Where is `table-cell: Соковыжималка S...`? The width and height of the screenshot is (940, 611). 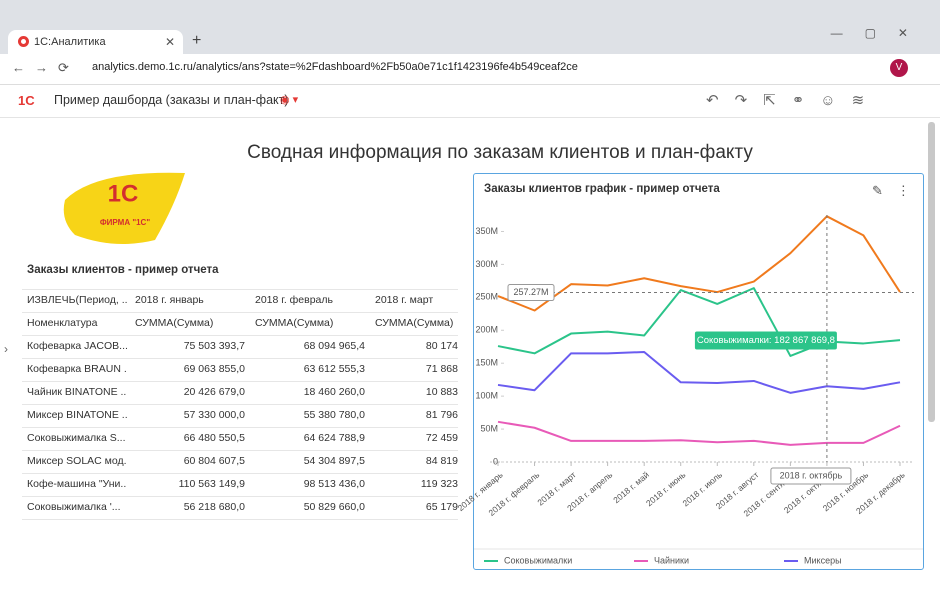
table-cell: Соковыжималка S... is located at coordinates (76, 438).